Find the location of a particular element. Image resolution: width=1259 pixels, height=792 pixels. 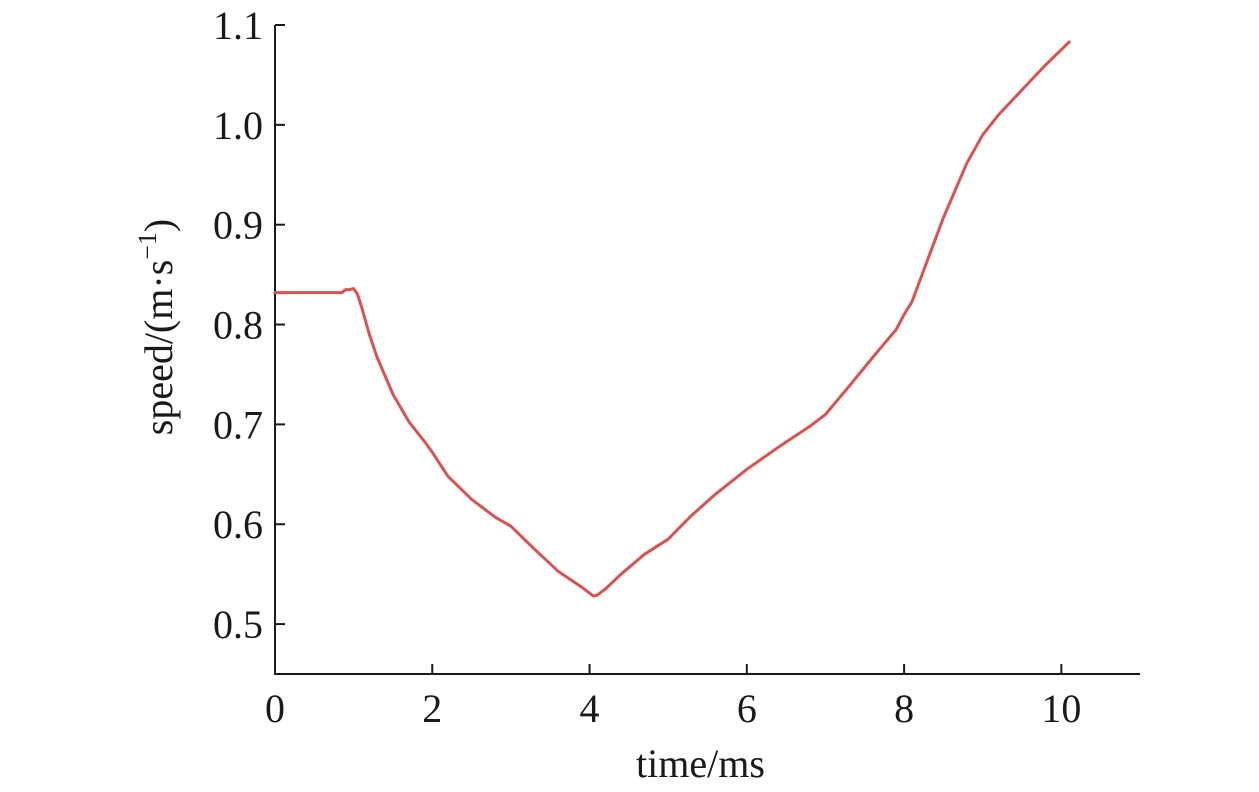

y-tick-label: 0.9 is located at coordinates (238, 225).